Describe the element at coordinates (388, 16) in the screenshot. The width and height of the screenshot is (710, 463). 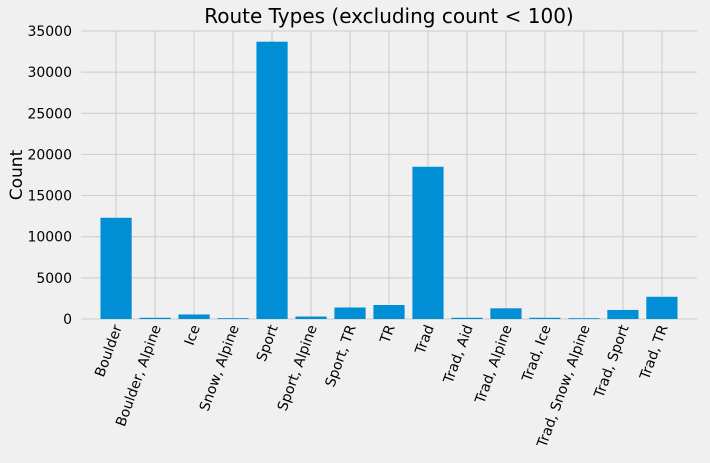
I see `chart-title: Route Types (excluding count < 100)` at that location.